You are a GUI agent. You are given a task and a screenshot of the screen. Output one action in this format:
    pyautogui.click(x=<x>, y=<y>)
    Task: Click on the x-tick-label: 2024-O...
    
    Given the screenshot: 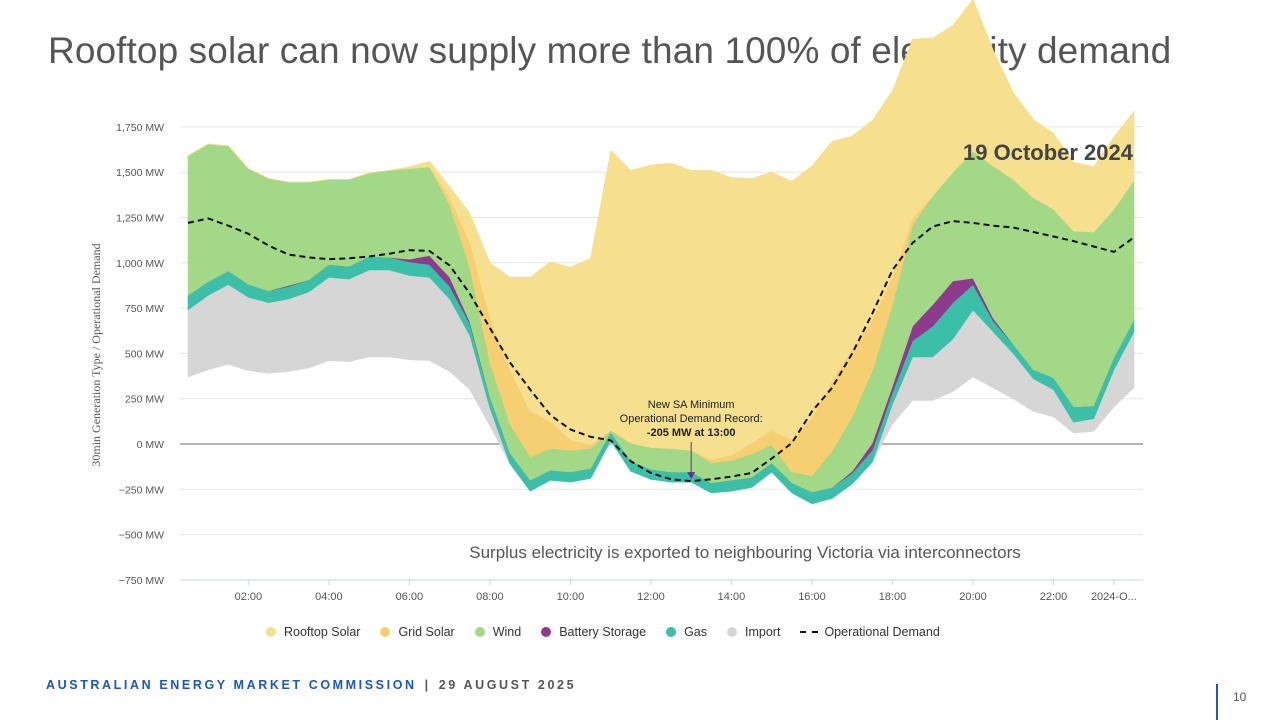 What is the action you would take?
    pyautogui.click(x=1114, y=597)
    